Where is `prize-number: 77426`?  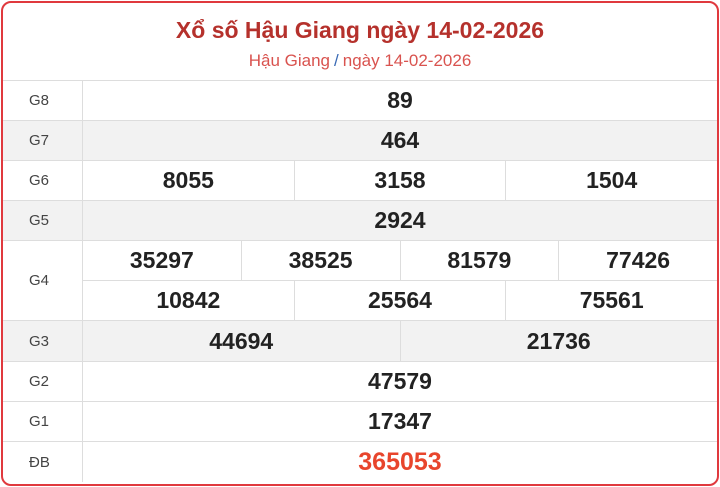 prize-number: 77426 is located at coordinates (637, 260).